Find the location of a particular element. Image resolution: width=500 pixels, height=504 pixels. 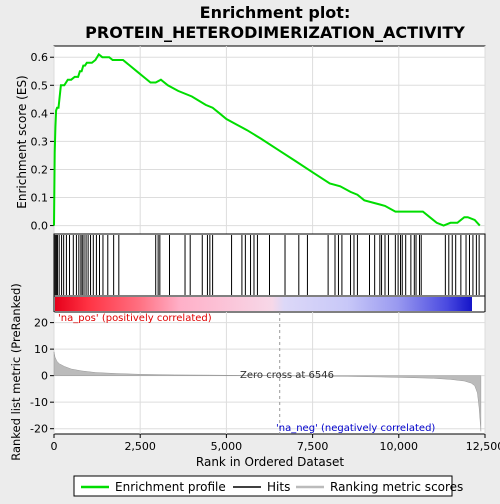

es-tick-label: 0.2 is located at coordinates (40, 169).